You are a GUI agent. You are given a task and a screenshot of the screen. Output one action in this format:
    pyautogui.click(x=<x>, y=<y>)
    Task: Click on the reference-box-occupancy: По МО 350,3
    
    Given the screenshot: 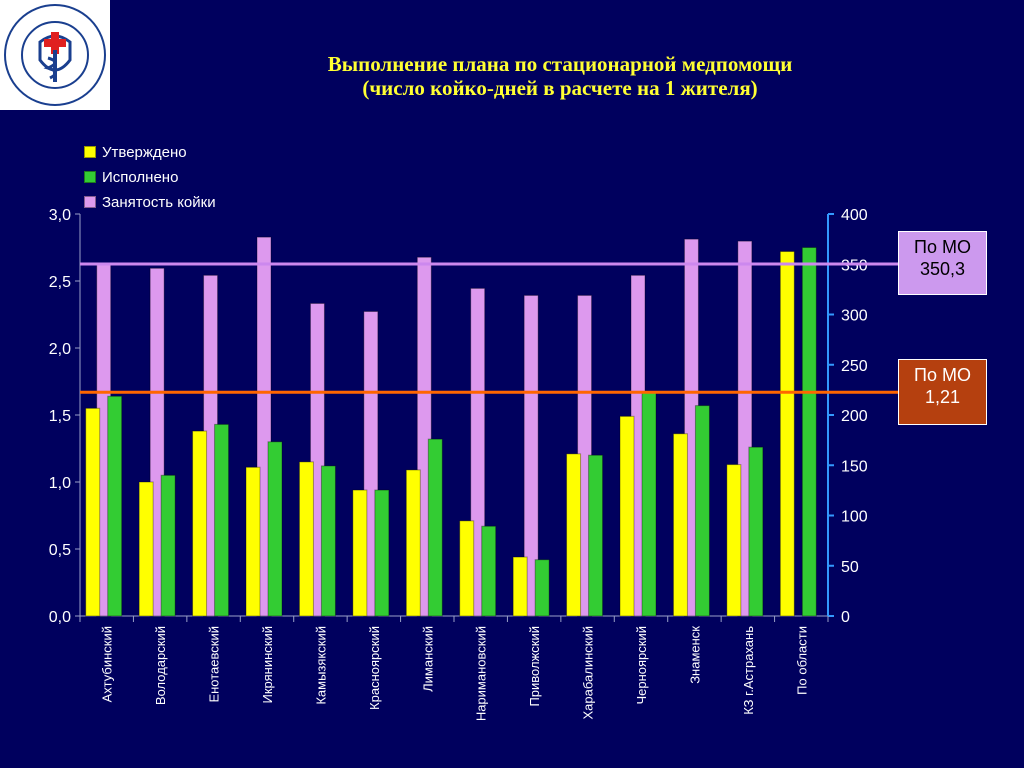 What is the action you would take?
    pyautogui.click(x=942, y=263)
    